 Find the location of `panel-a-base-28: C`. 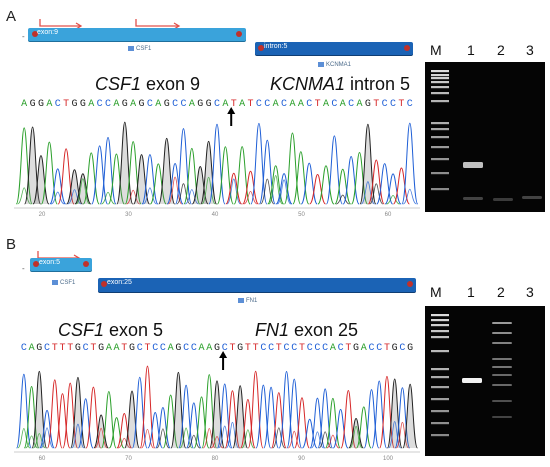

panel-a-base-28: C is located at coordinates (259, 104).